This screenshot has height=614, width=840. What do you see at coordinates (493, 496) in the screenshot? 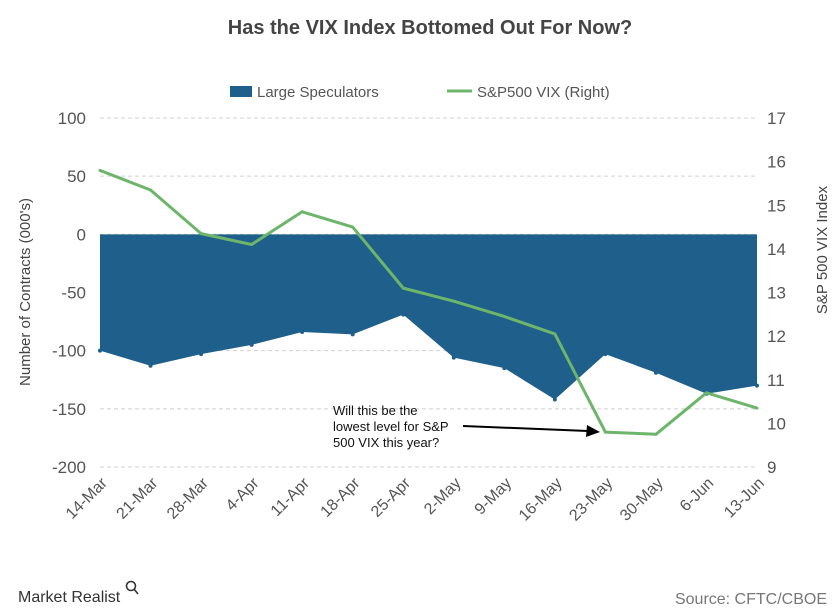
I see `x-tick-label-8: 9-May` at bounding box center [493, 496].